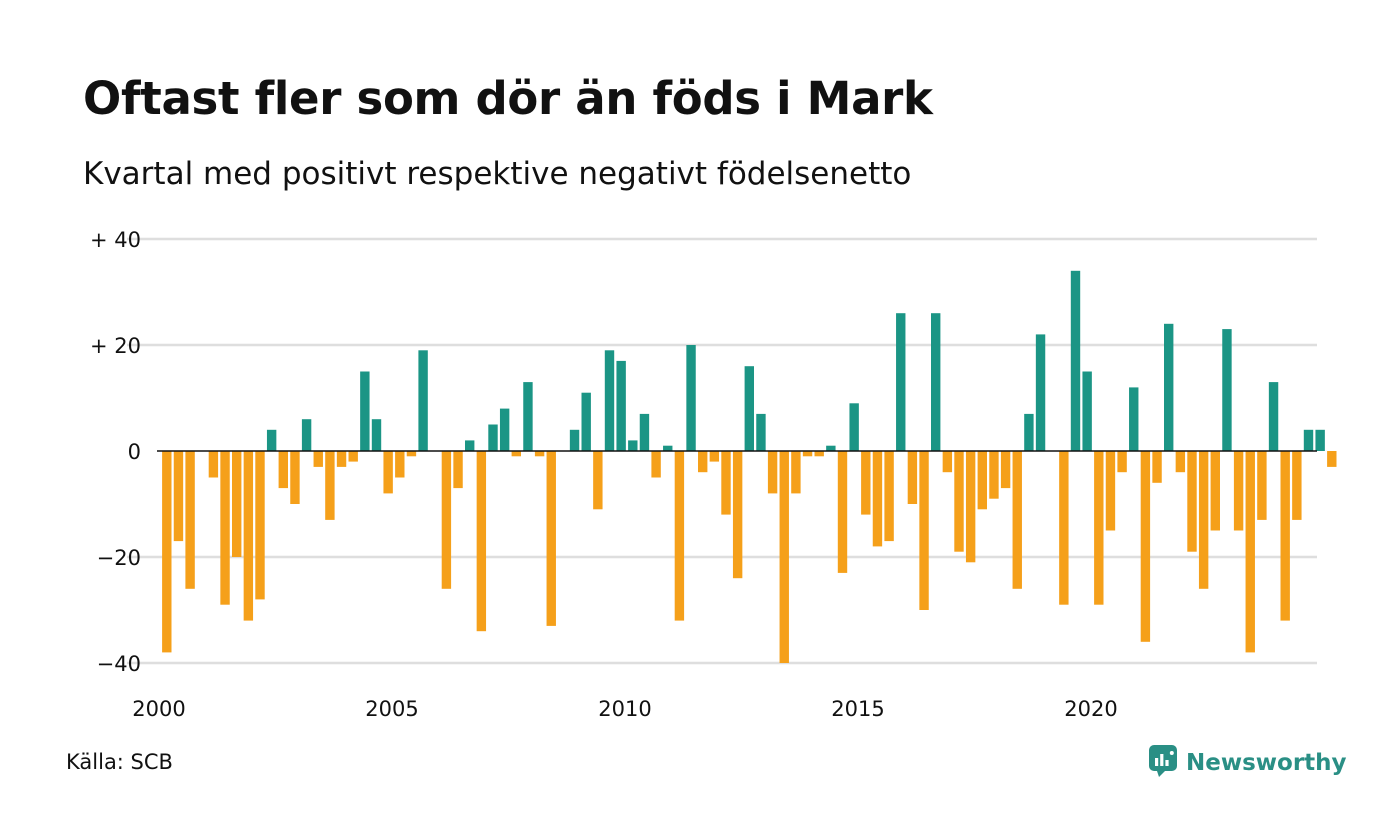 This screenshot has width=1400, height=840. Describe the element at coordinates (190, 520) in the screenshot. I see `bar-2000-Q3` at that location.